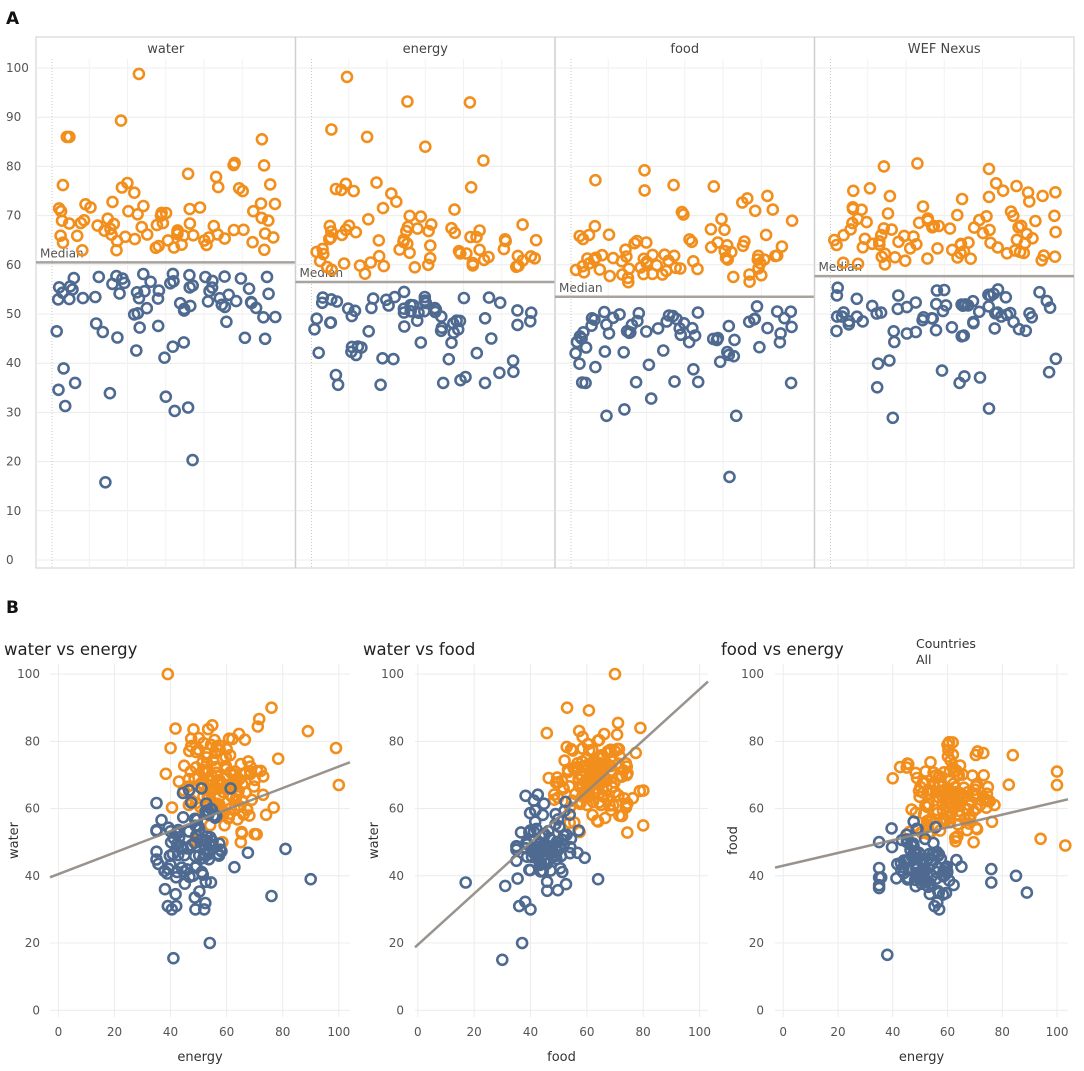  Describe the element at coordinates (581, 288) in the screenshot. I see `median-label: Median` at that location.